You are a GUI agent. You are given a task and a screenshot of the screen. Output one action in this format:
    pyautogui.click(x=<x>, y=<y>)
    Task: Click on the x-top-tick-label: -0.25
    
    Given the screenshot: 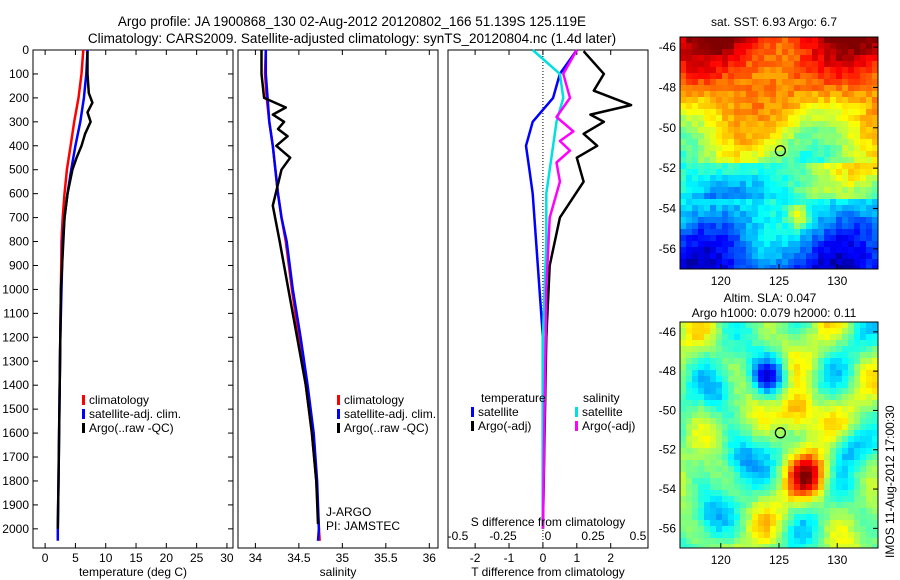 What is the action you would take?
    pyautogui.click(x=503, y=536)
    